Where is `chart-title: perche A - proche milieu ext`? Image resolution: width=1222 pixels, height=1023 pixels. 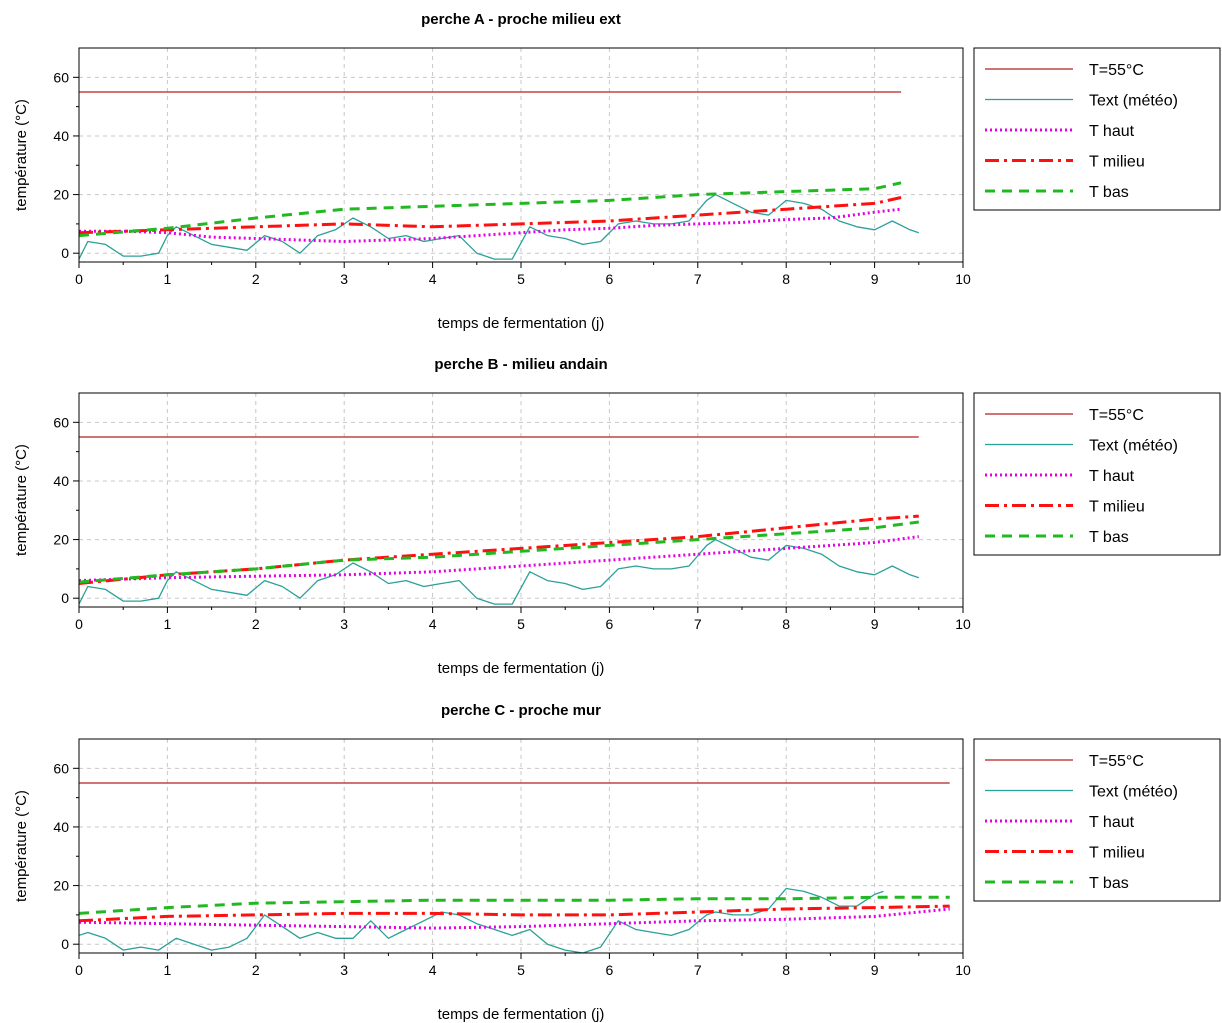
chart-title: perche A - proche milieu ext is located at coordinates (521, 19).